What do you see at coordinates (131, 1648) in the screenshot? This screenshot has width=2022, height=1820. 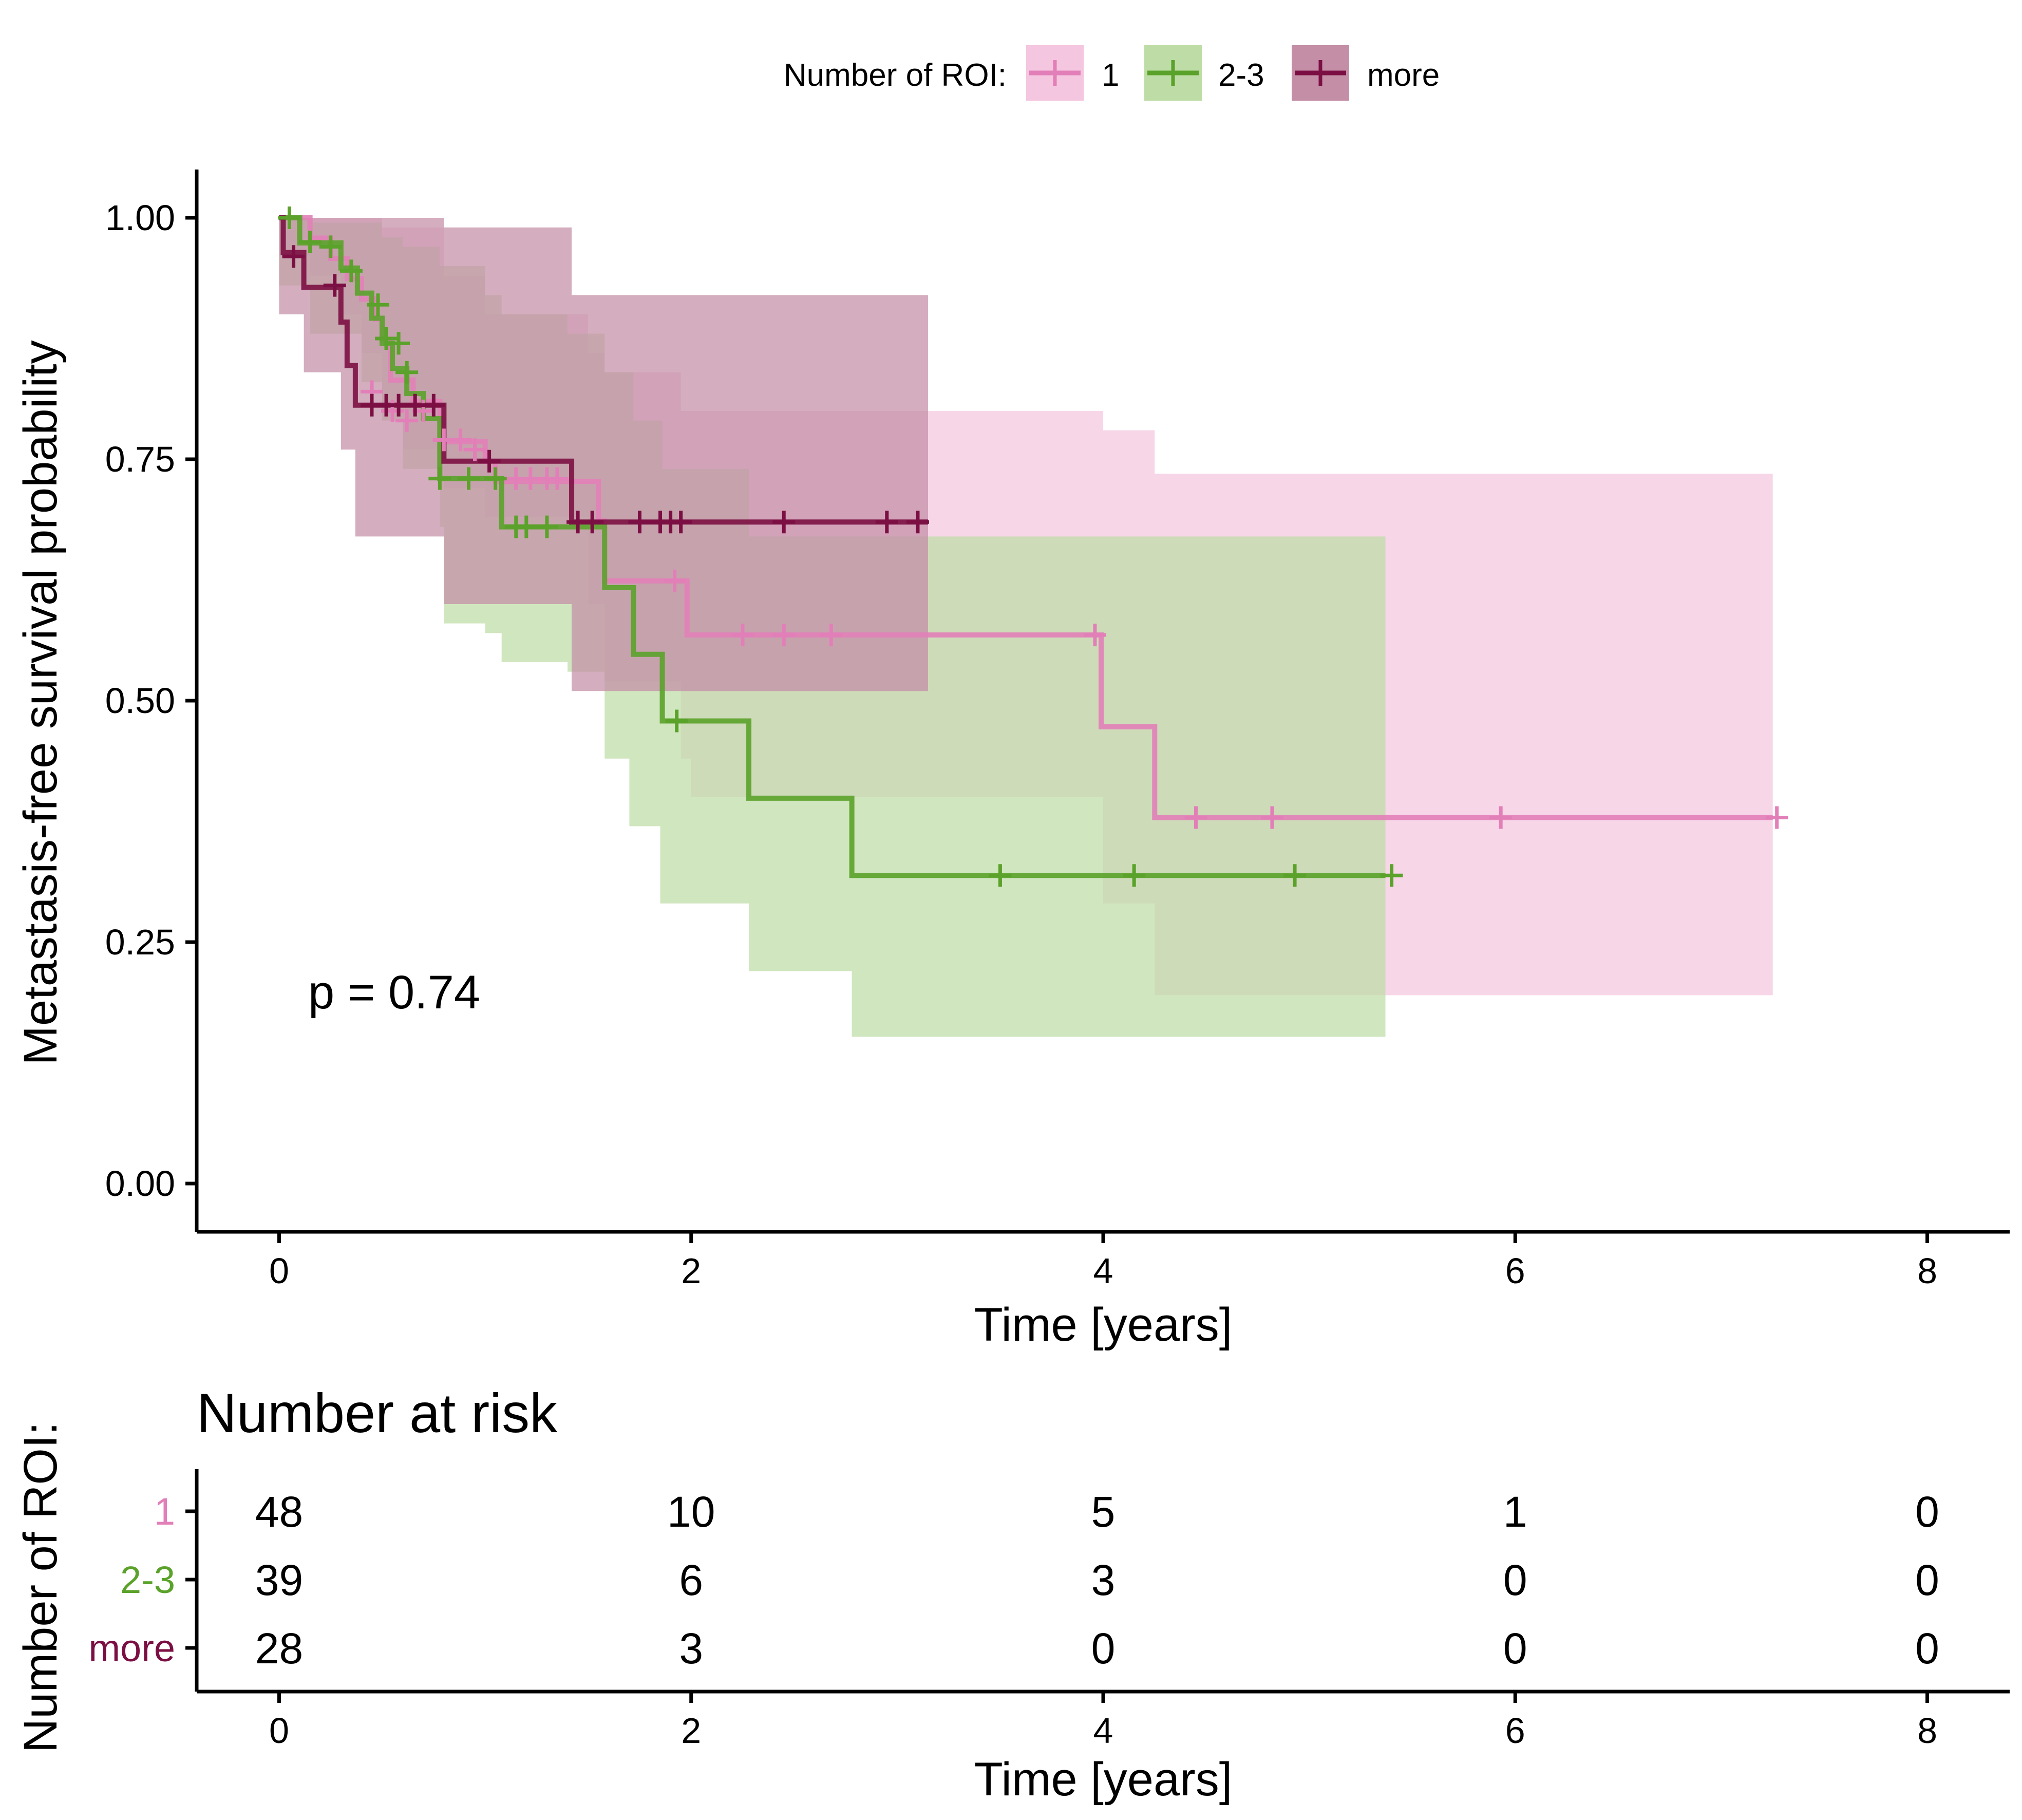 I see `risk-row-label-more: more` at bounding box center [131, 1648].